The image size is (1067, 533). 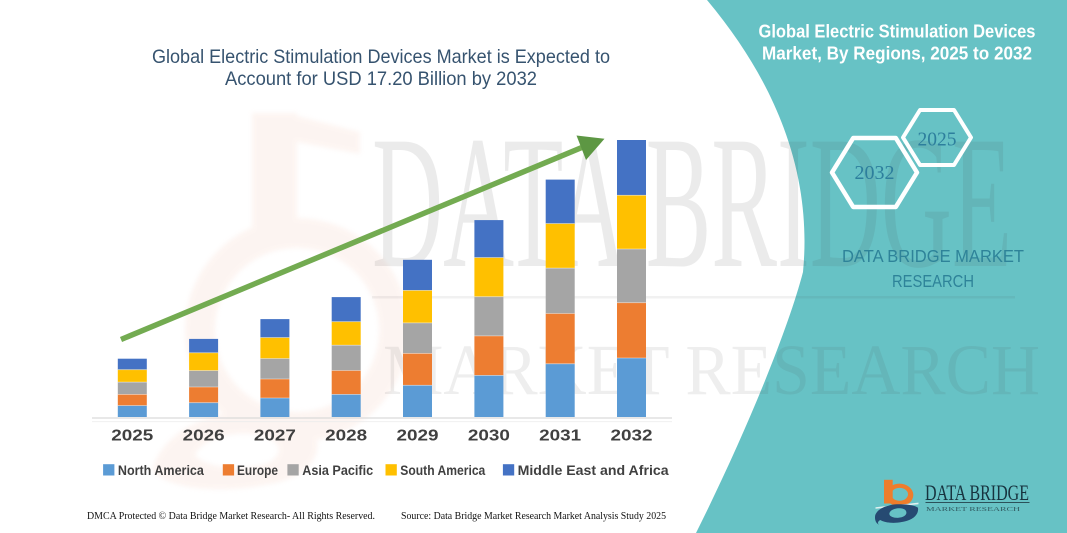 What do you see at coordinates (933, 256) in the screenshot?
I see `svg-text: DATA BRIDGE MARKET` at bounding box center [933, 256].